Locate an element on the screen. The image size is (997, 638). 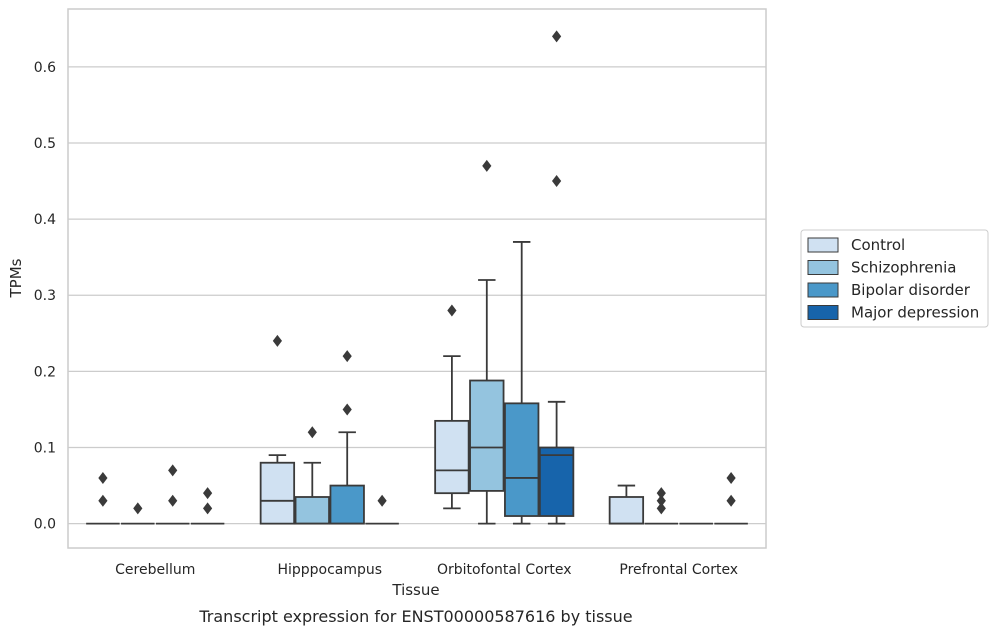
y-tick-label: 0.1 is located at coordinates (45, 449).